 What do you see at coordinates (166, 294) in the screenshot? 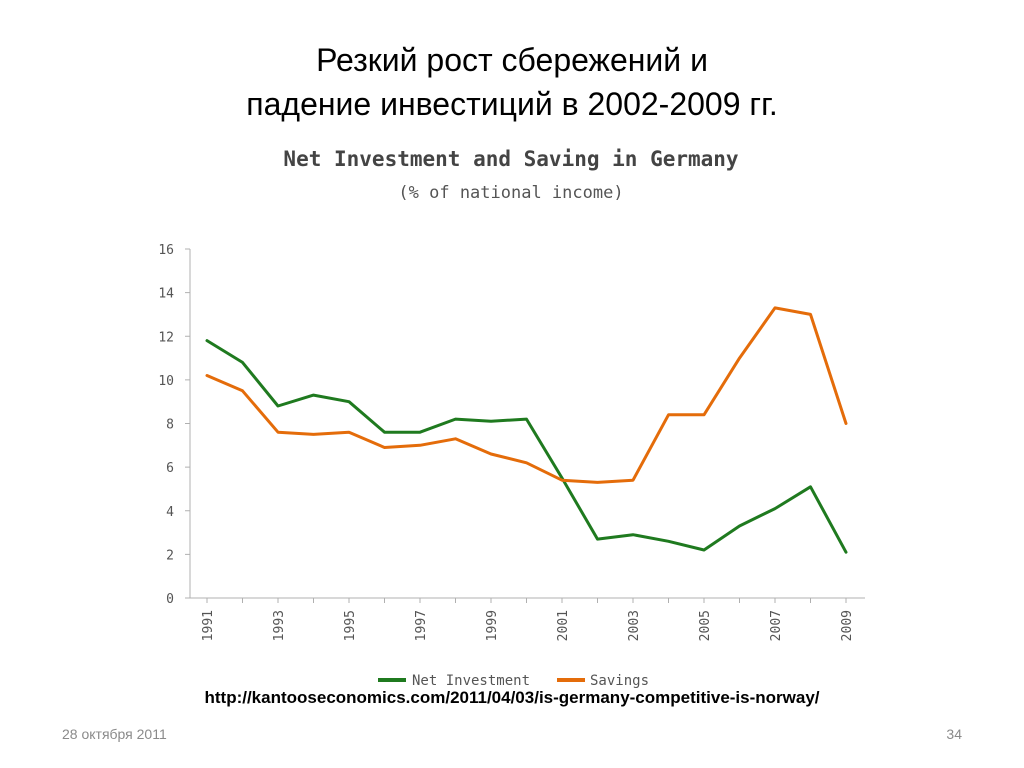
I see `y-tick-label: 14` at bounding box center [166, 294].